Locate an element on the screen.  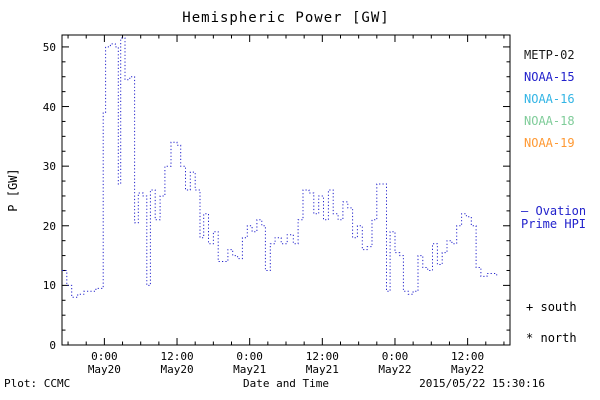
ovation-label-2: Prime HPI is located at coordinates (554, 224).